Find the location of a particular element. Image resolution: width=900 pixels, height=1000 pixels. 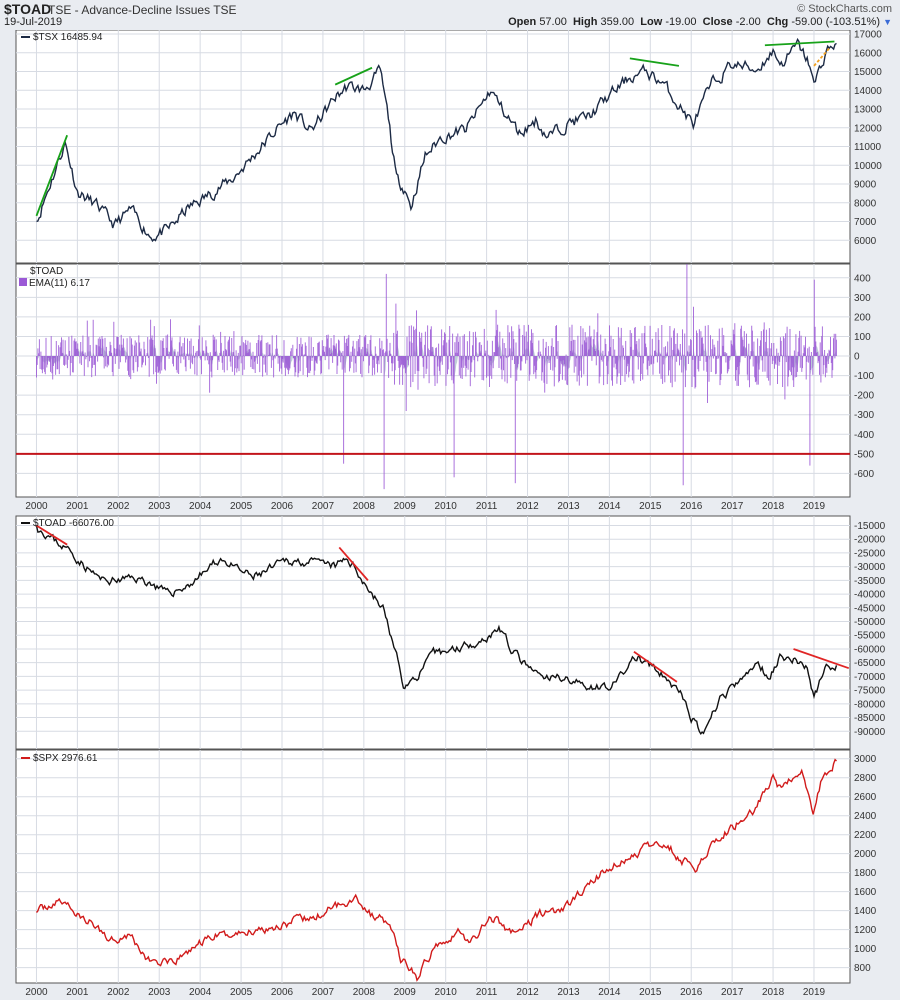

y-tick-label: -45000 is located at coordinates (870, 608).